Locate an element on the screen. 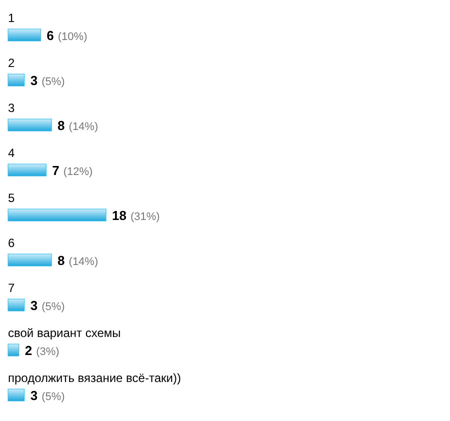  data-label: 6 (10%) is located at coordinates (67, 35).